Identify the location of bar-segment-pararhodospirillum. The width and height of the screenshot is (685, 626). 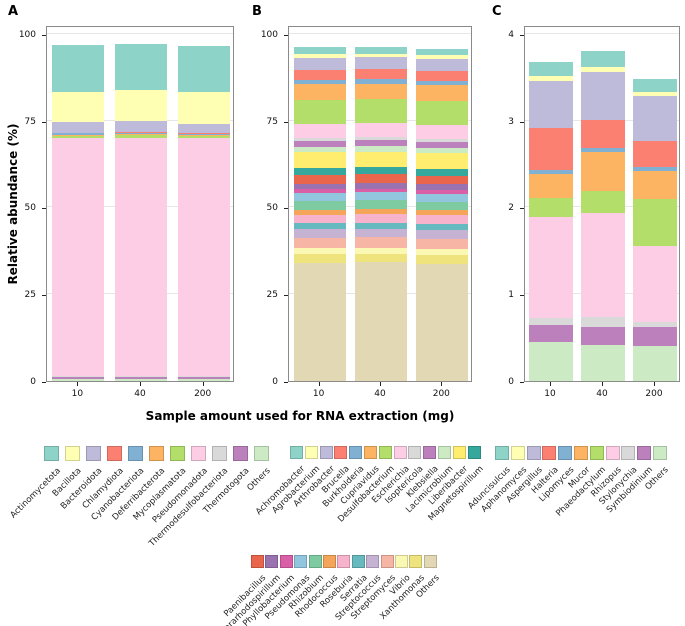
(381, 185).